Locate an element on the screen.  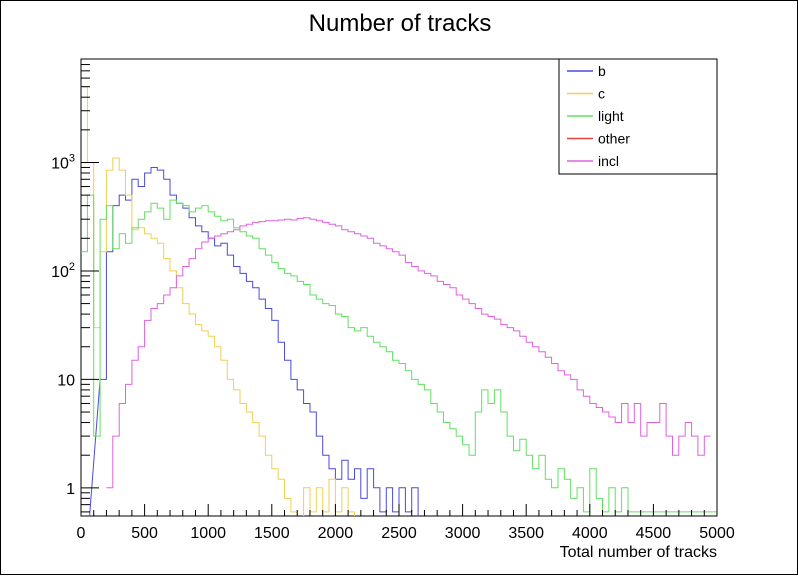
x-tick-label: 4000 is located at coordinates (590, 533).